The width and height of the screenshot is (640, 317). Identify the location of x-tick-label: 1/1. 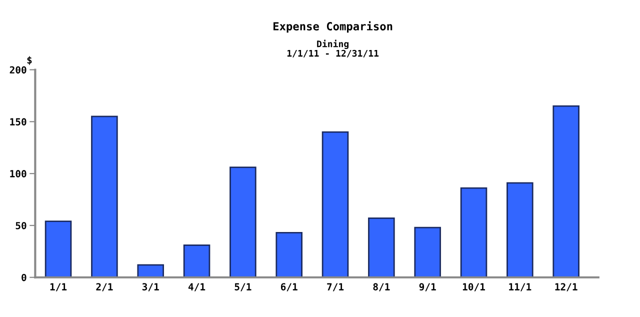
(58, 287).